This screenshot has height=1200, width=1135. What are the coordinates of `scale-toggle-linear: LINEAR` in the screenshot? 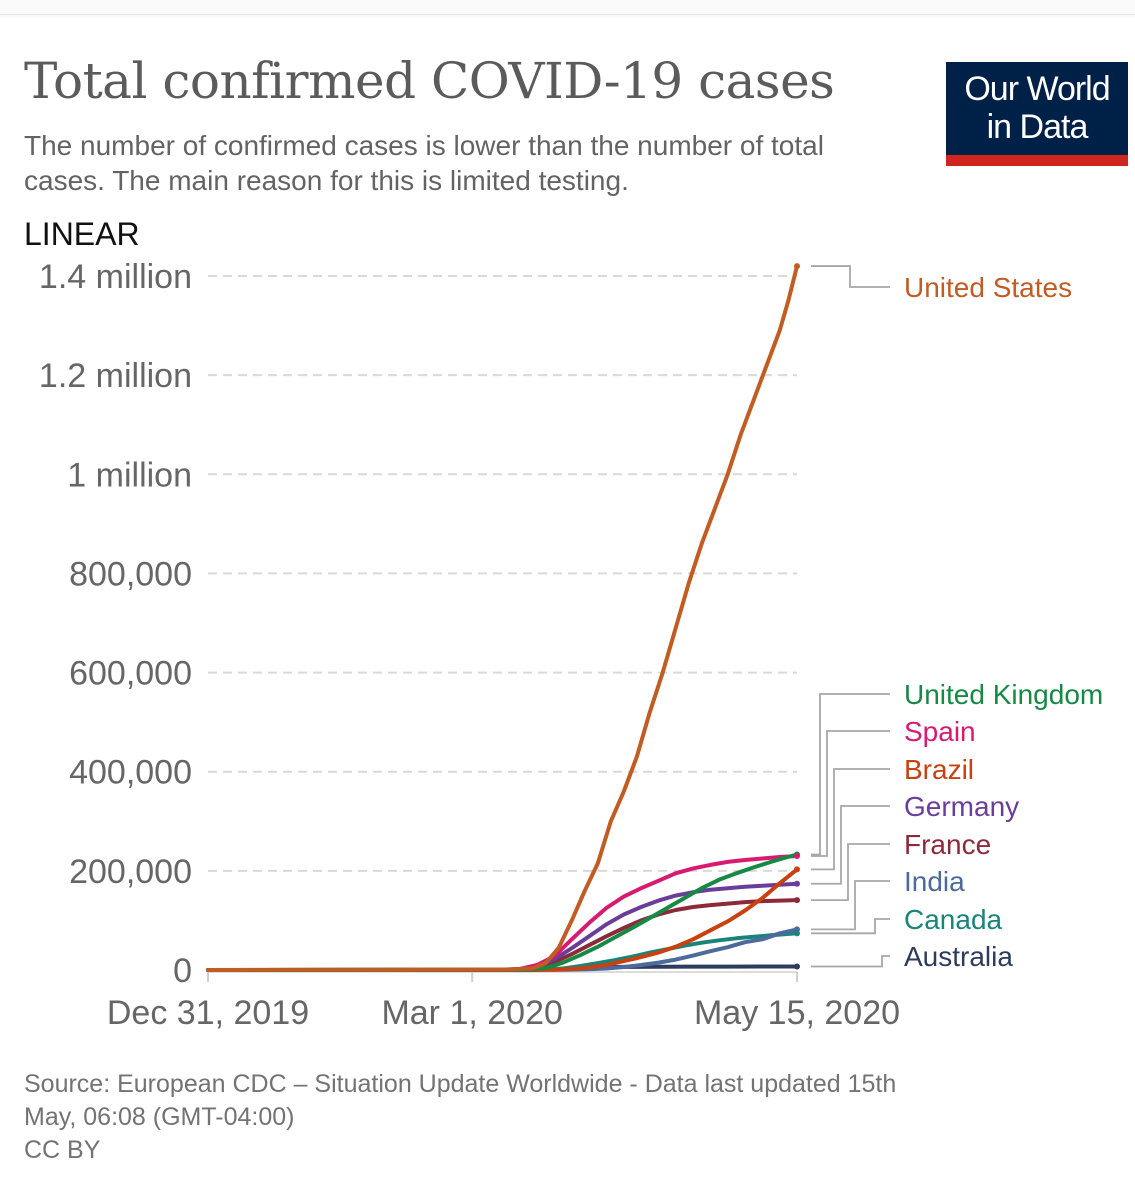 It's located at (82, 234).